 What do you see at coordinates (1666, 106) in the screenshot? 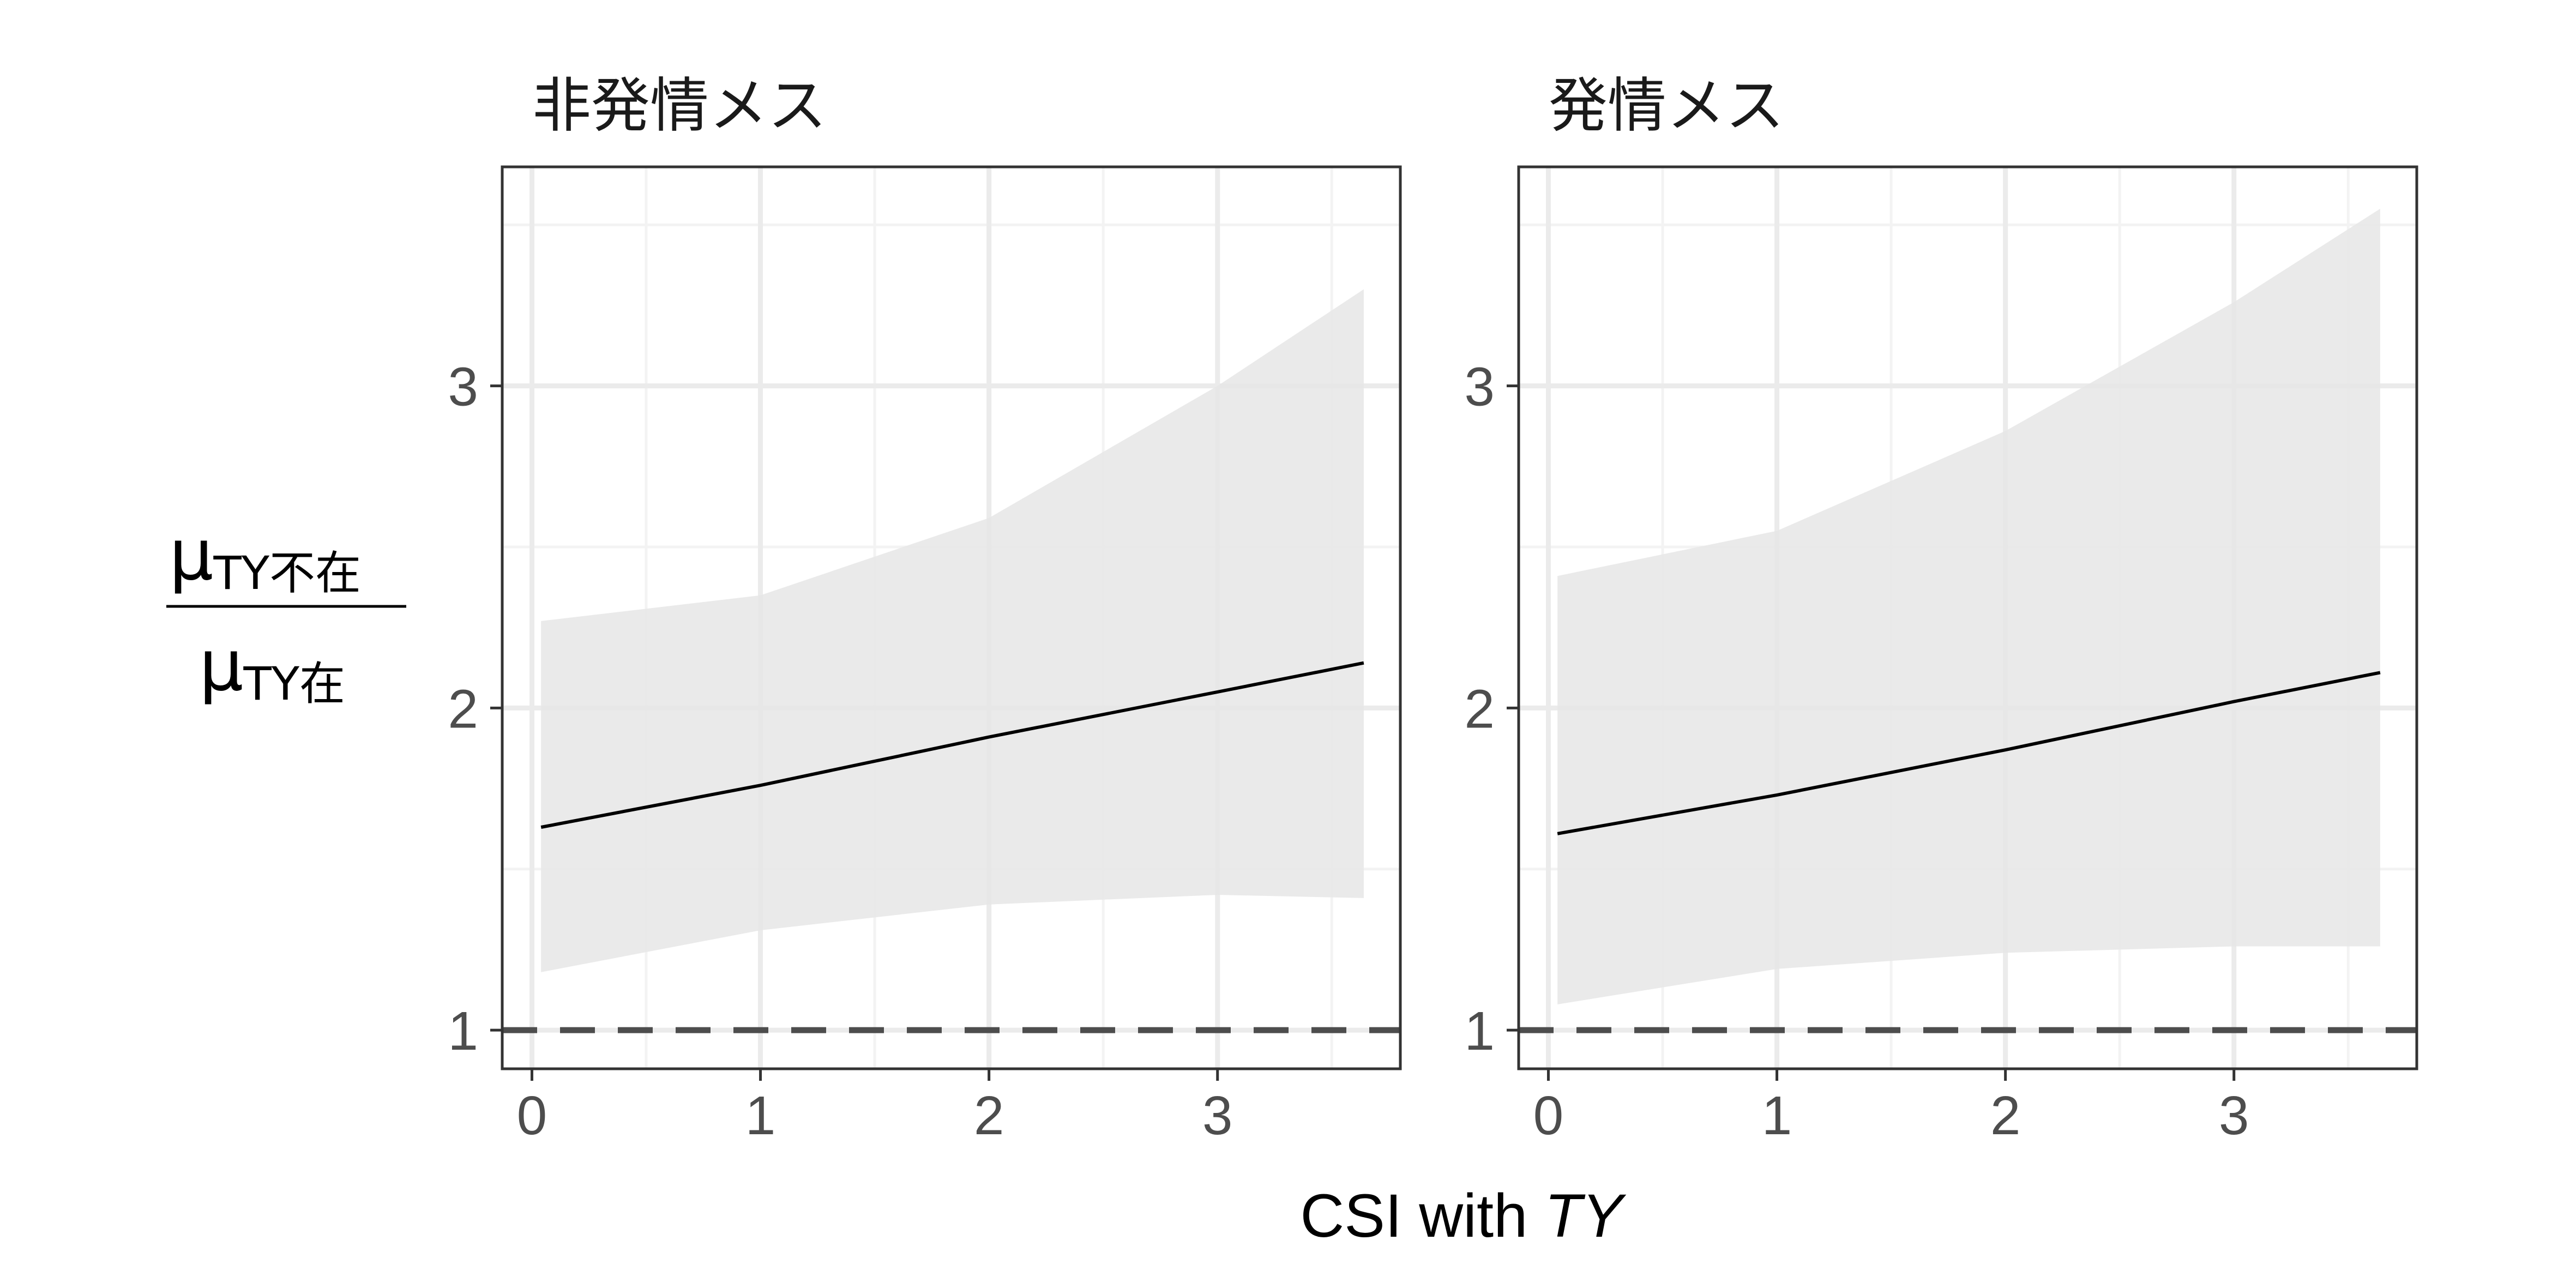
I see `panel-label: 発情メス` at bounding box center [1666, 106].